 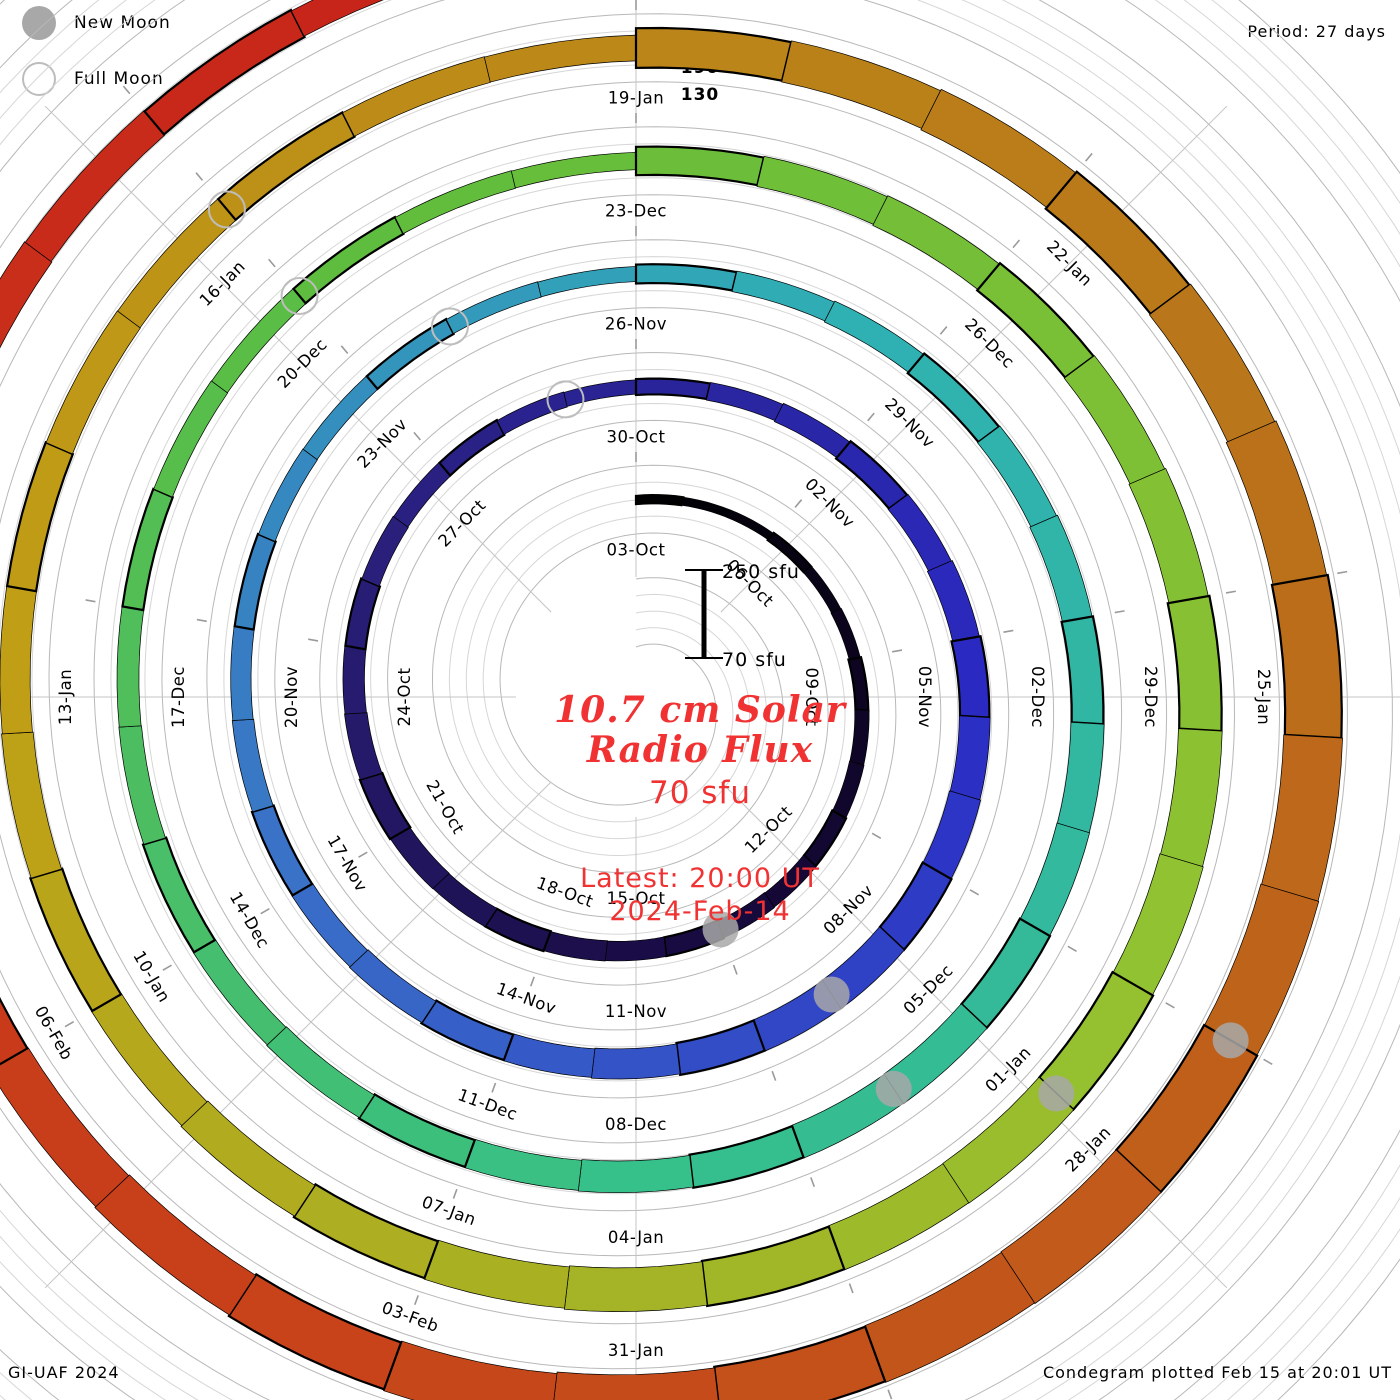 What do you see at coordinates (636, 437) in the screenshot?
I see `date-label: 30-Oct` at bounding box center [636, 437].